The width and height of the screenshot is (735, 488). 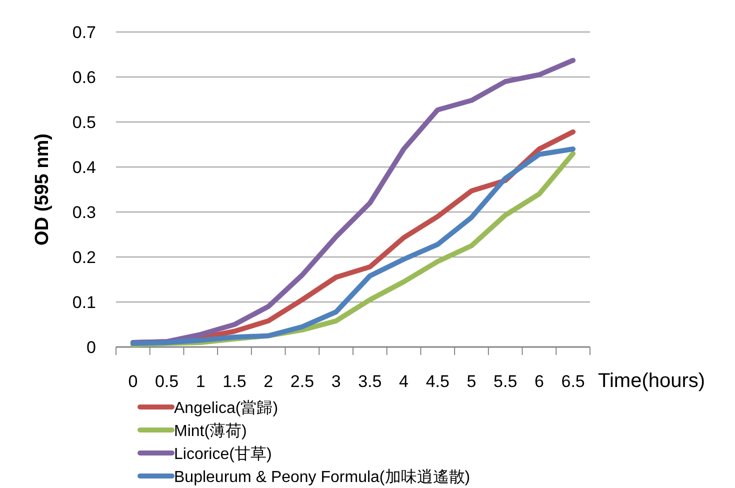 What do you see at coordinates (210, 431) in the screenshot?
I see `legend-label: Mint(薄荷)` at bounding box center [210, 431].